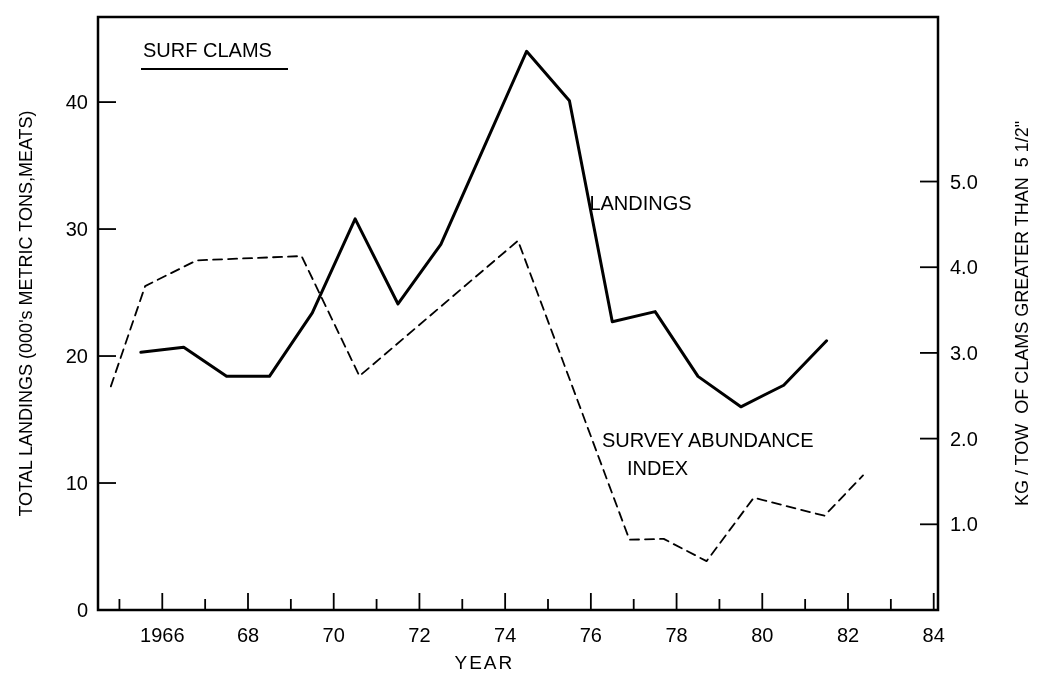 The width and height of the screenshot is (1038, 677). Describe the element at coordinates (76, 483) in the screenshot. I see `y-tick-label: 10` at that location.